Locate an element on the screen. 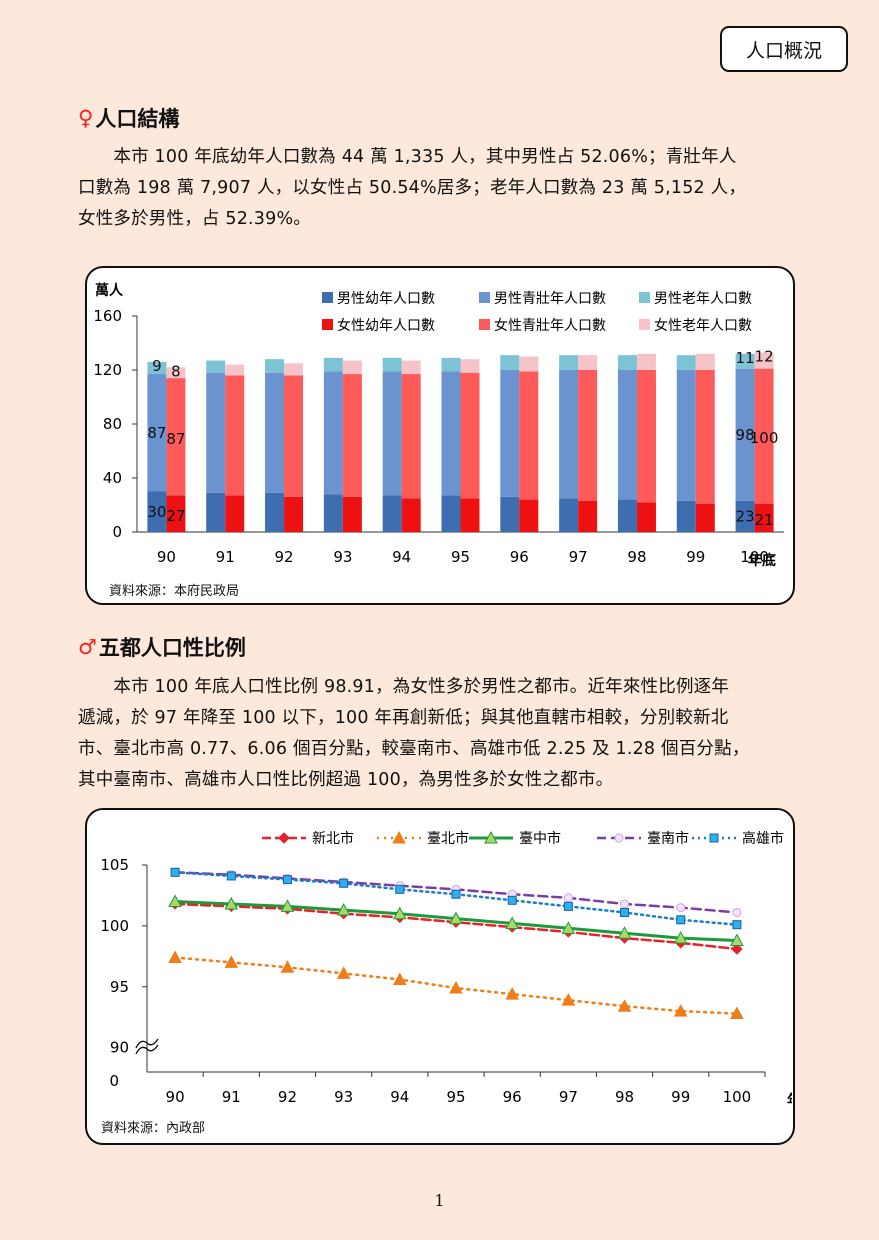 This screenshot has width=879, height=1240. section1-title: 人口結構 is located at coordinates (137, 119).